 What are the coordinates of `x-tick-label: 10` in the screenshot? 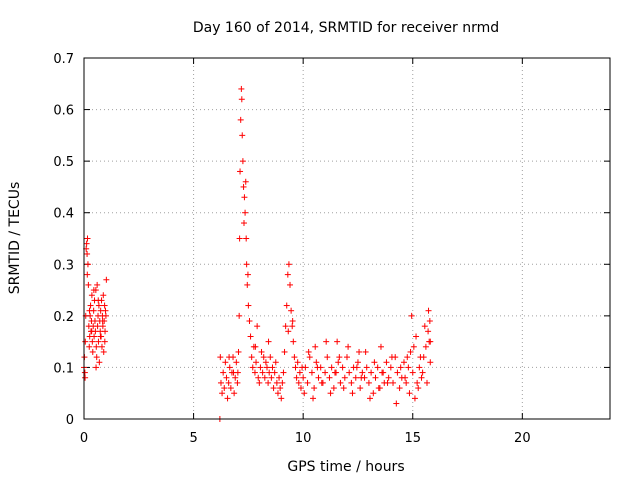 It's located at (303, 438).